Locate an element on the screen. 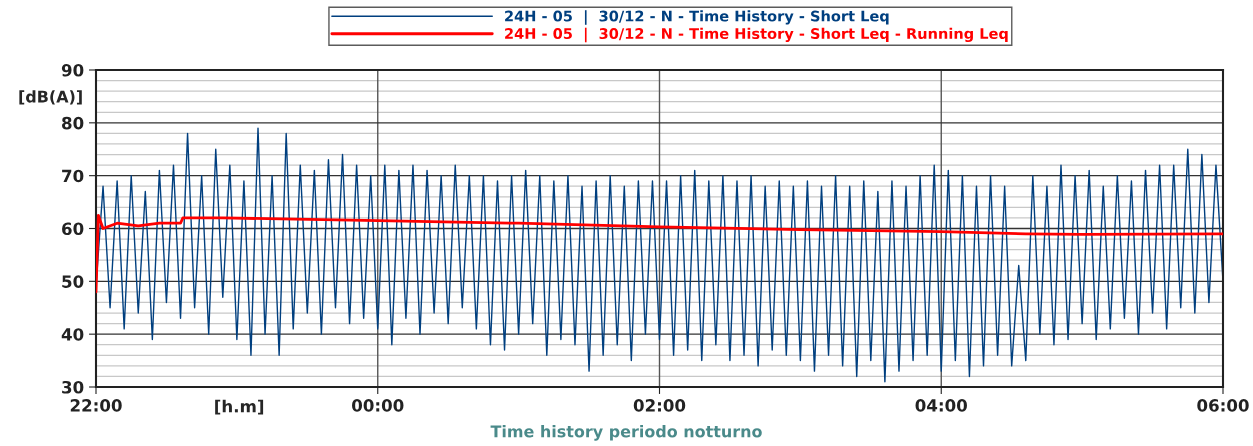 The width and height of the screenshot is (1253, 446). text: [h.m] is located at coordinates (239, 407).